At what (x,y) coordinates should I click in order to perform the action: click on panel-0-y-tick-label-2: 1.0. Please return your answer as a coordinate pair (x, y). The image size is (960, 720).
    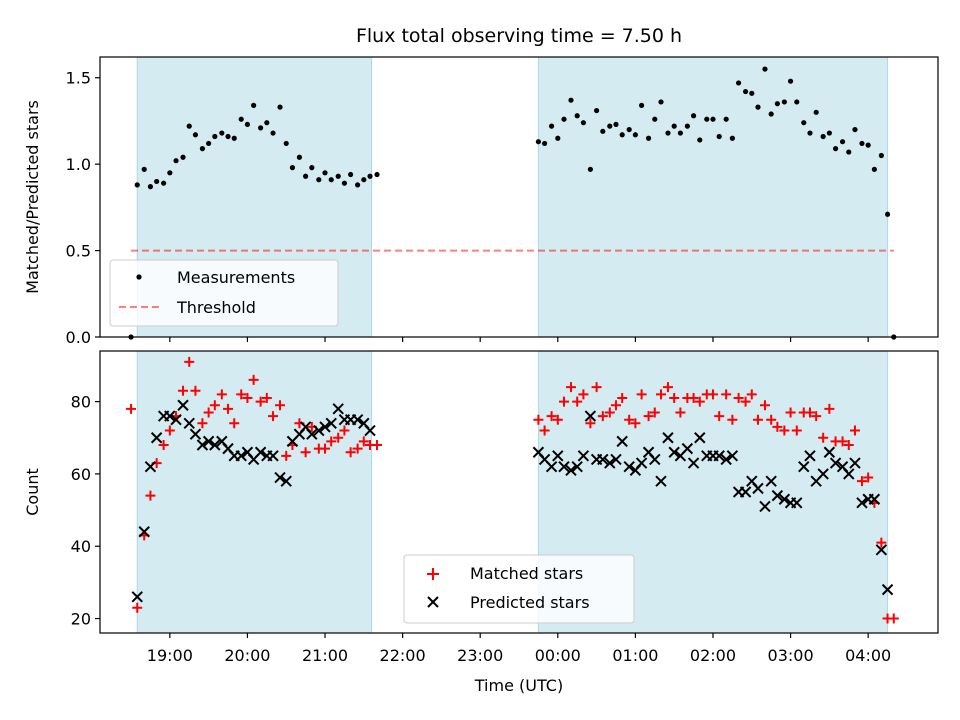
    Looking at the image, I should click on (78, 164).